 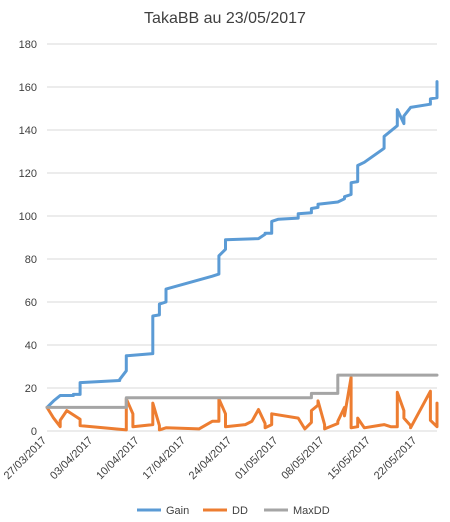 I want to click on series-line-maxdd, so click(x=242, y=391).